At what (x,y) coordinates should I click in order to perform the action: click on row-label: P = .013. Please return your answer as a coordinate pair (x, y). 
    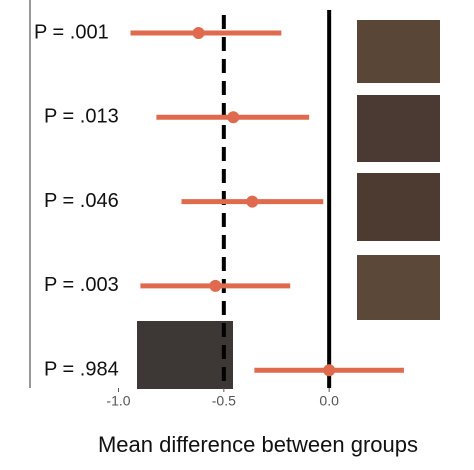
    Looking at the image, I should click on (81, 117).